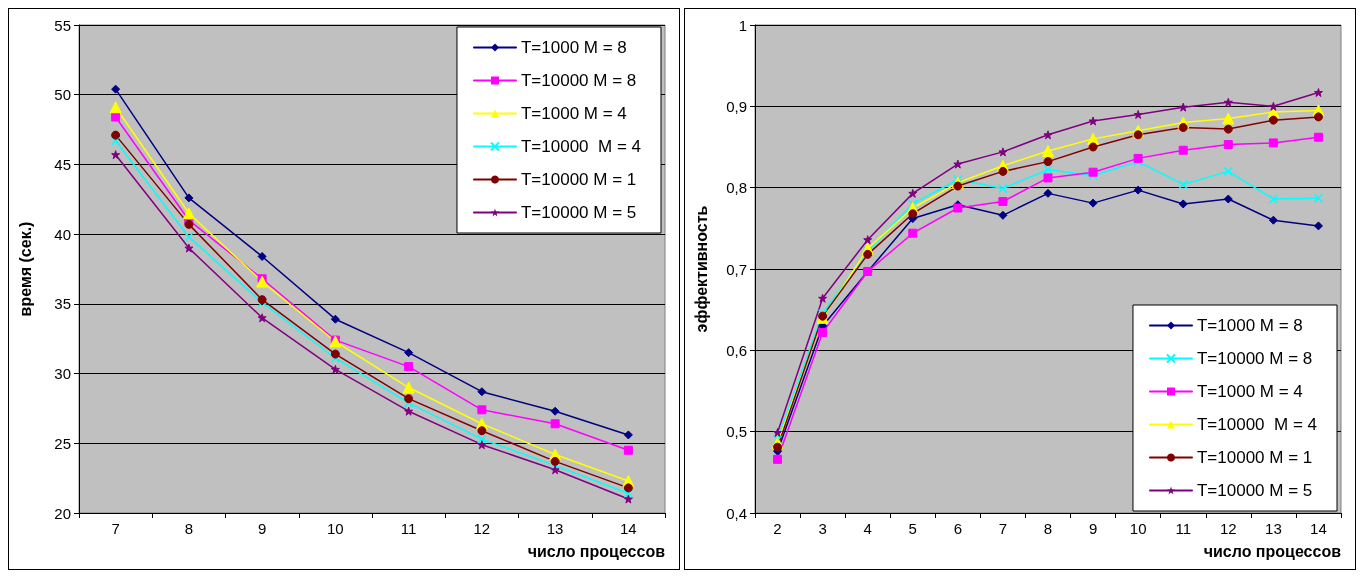  Describe the element at coordinates (736, 350) in the screenshot. I see `y-tick-label: 0,6` at that location.